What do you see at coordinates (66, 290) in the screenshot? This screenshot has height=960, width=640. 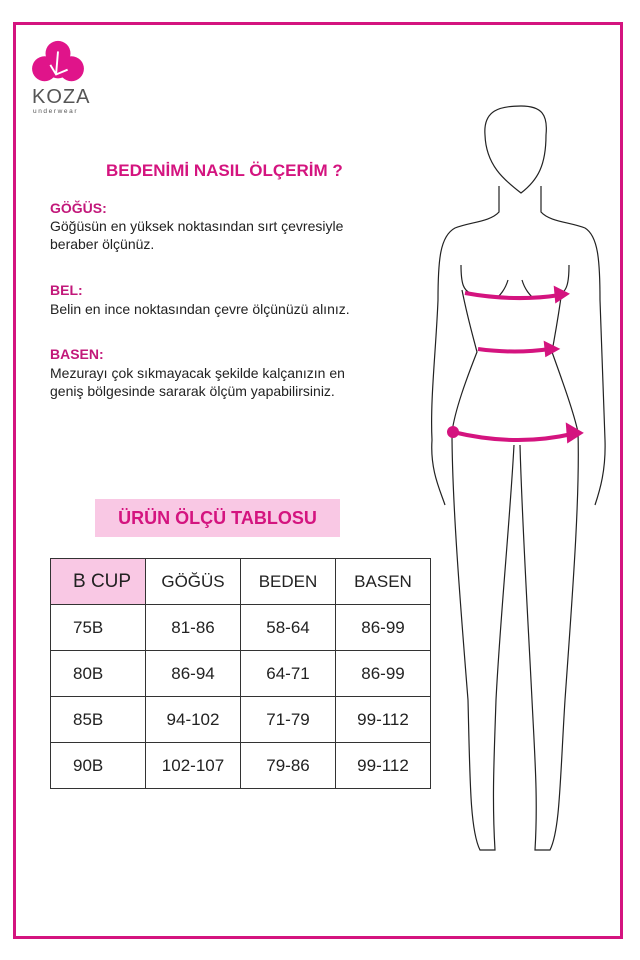 I see `section-heading-waist: BEL:` at bounding box center [66, 290].